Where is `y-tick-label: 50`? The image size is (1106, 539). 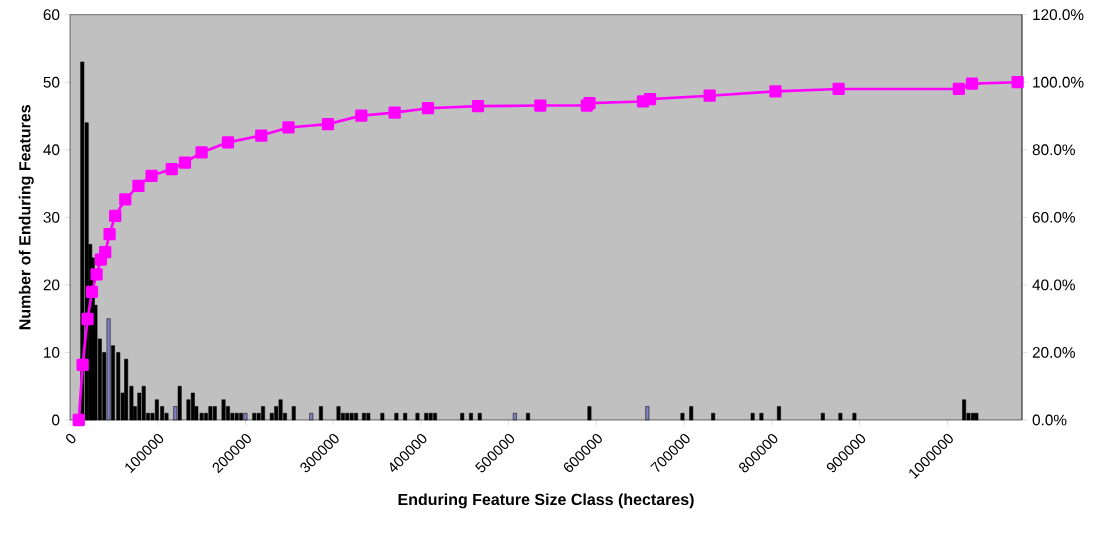 y-tick-label: 50 is located at coordinates (51, 82).